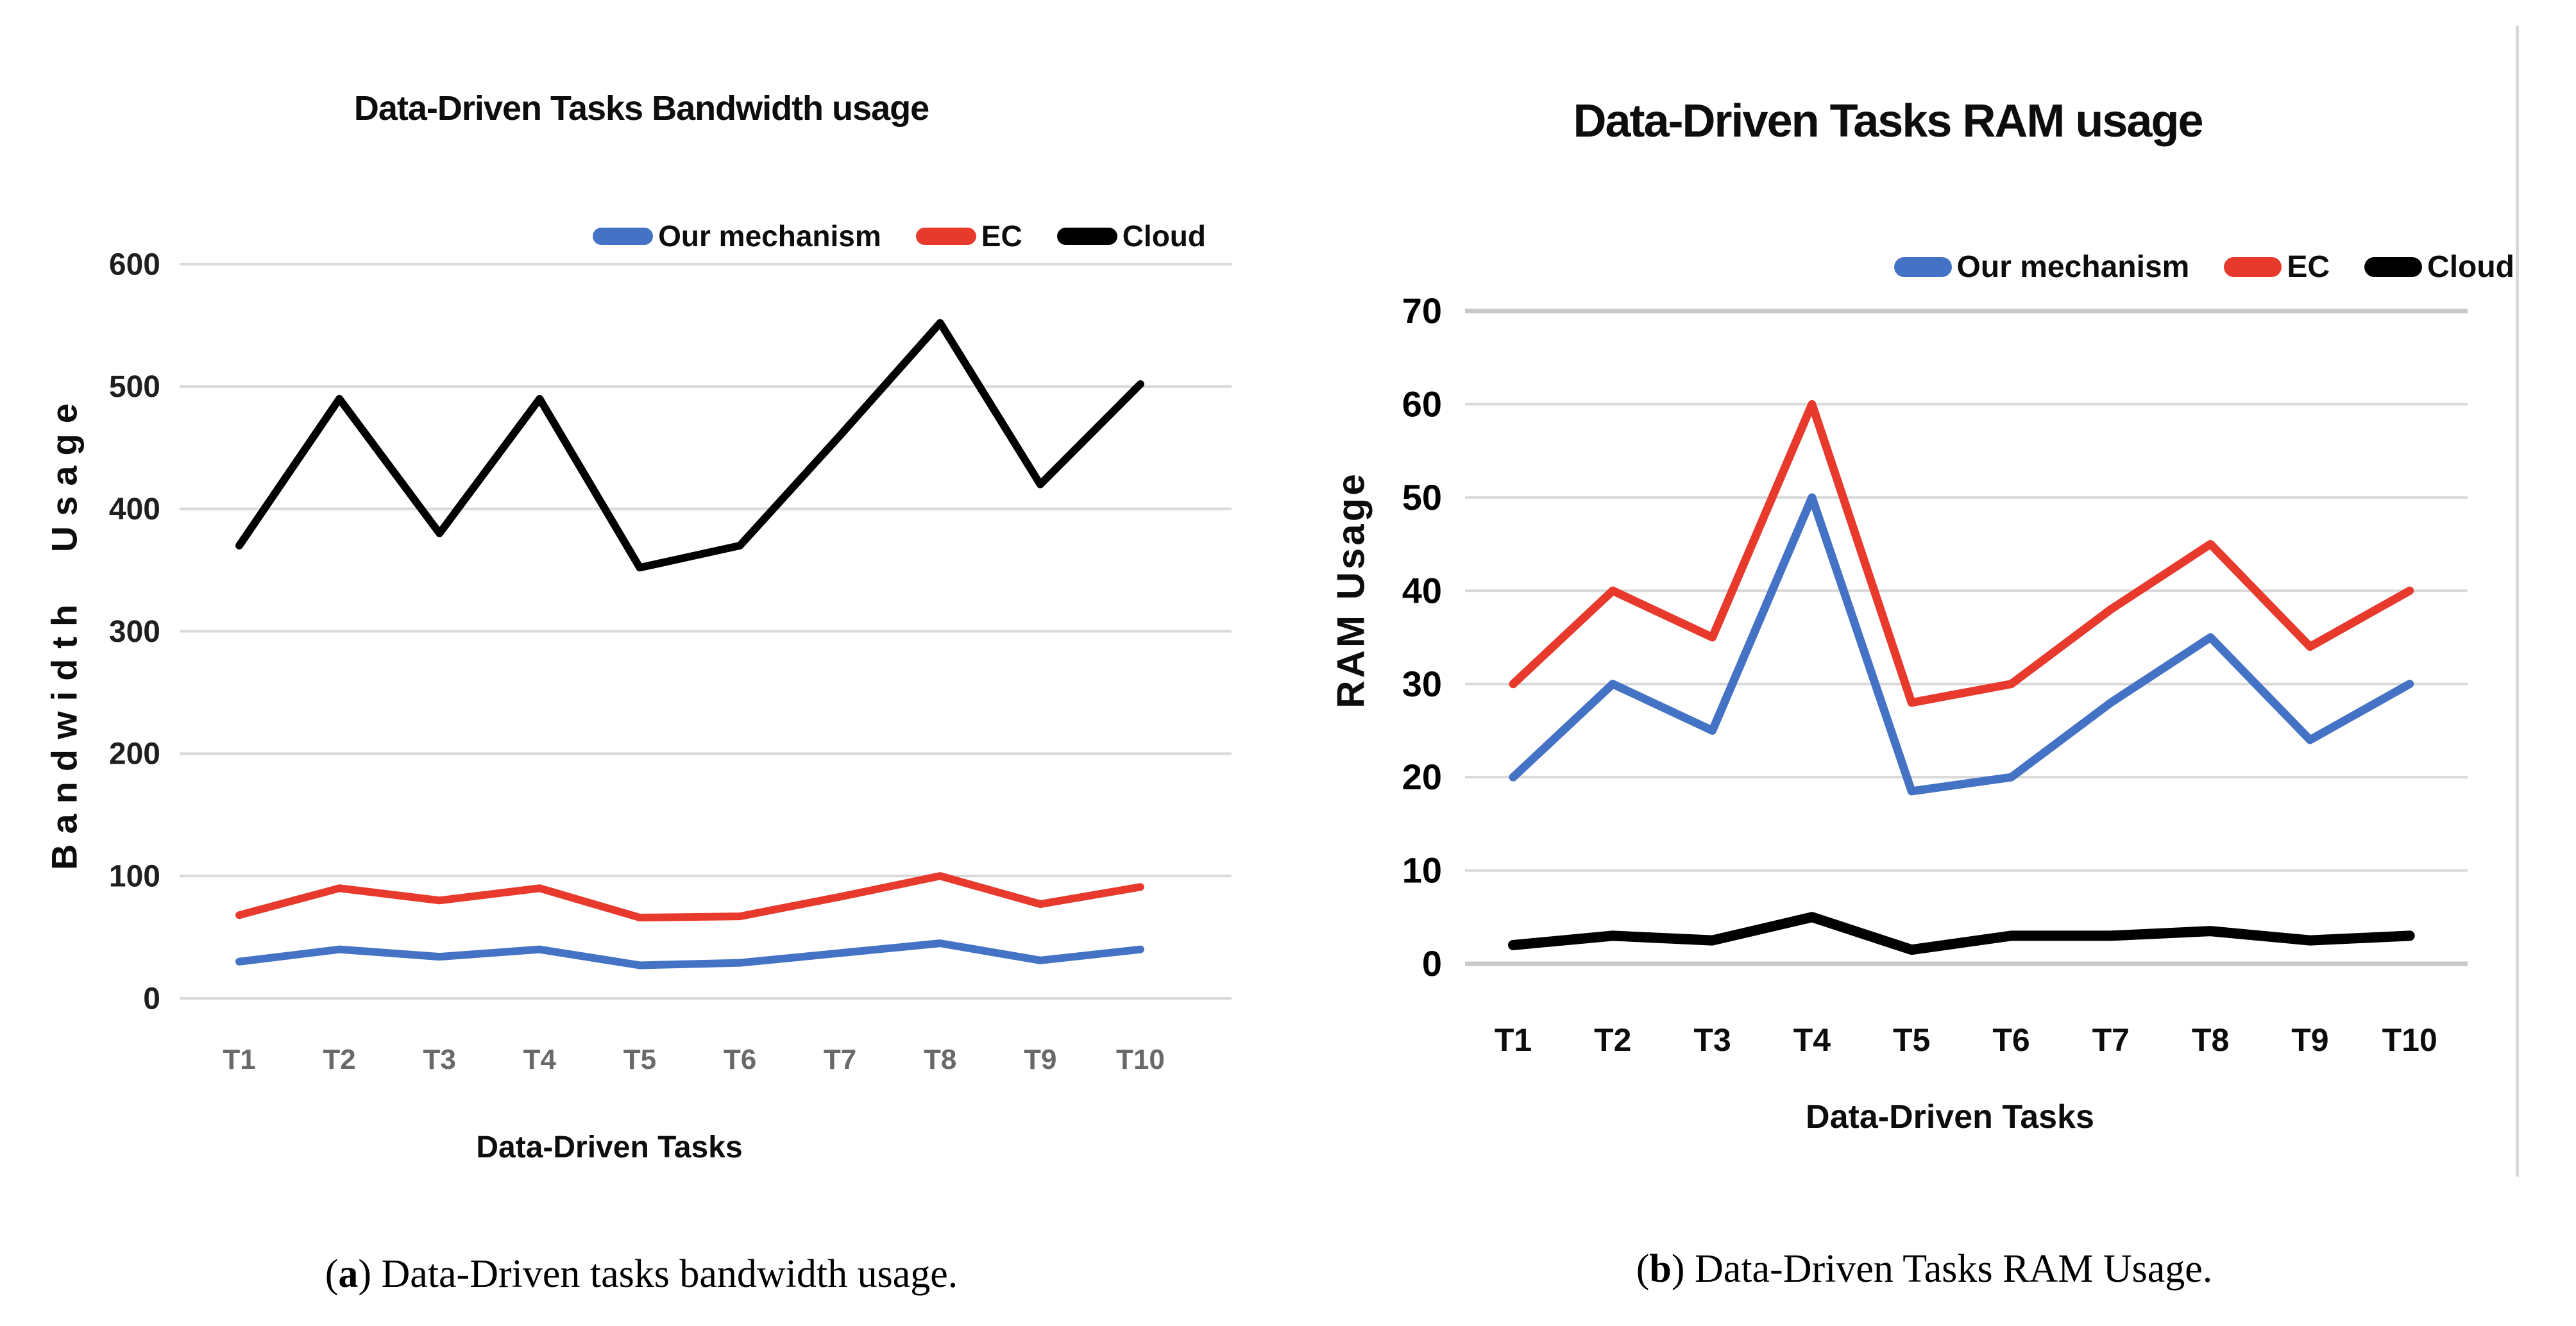 The image size is (2576, 1326). I want to click on bandwidth-x-tick-label: T10, so click(1140, 1060).